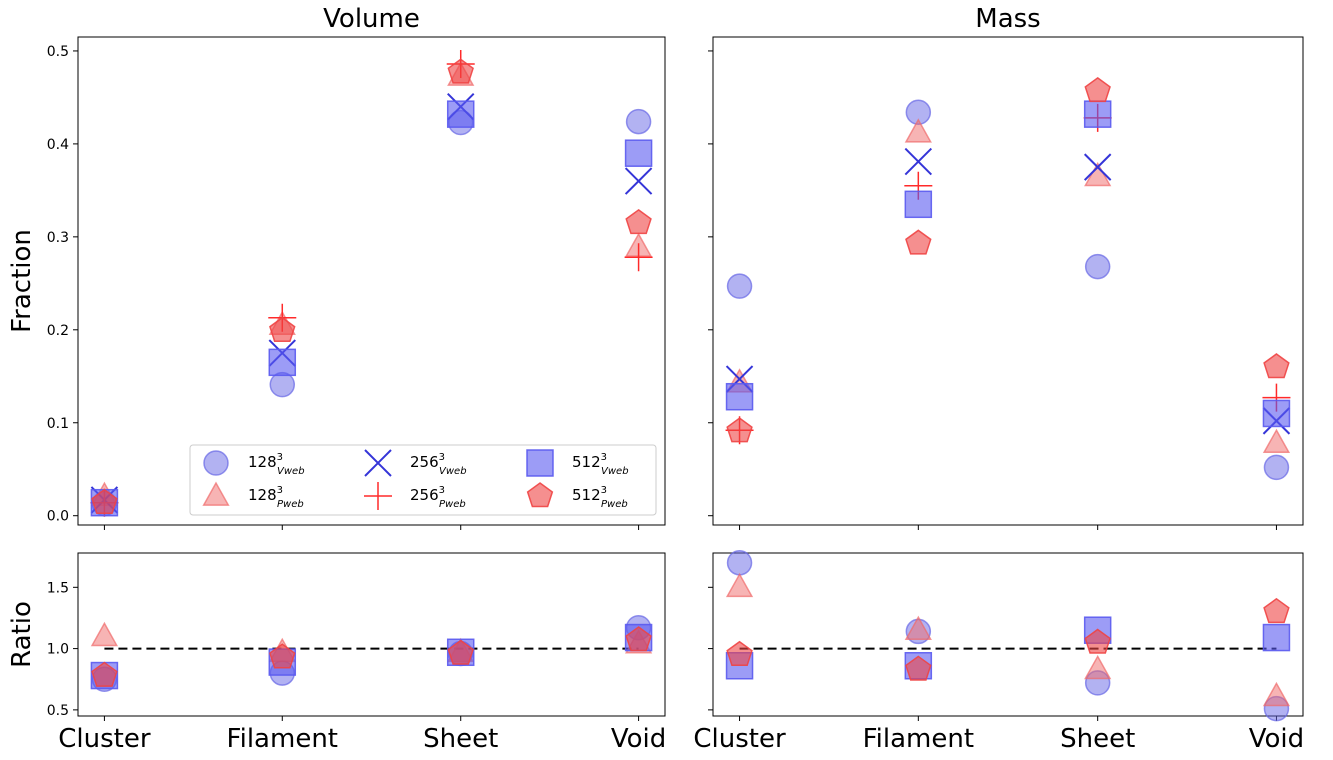 Image resolution: width=1333 pixels, height=760 pixels. Describe the element at coordinates (22, 634) in the screenshot. I see `y-axis-label: Ratio` at that location.